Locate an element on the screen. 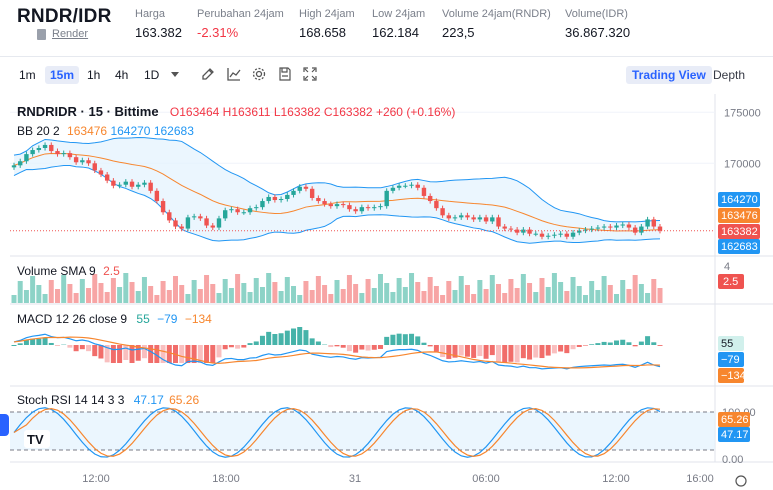  save-icon is located at coordinates (285, 74).